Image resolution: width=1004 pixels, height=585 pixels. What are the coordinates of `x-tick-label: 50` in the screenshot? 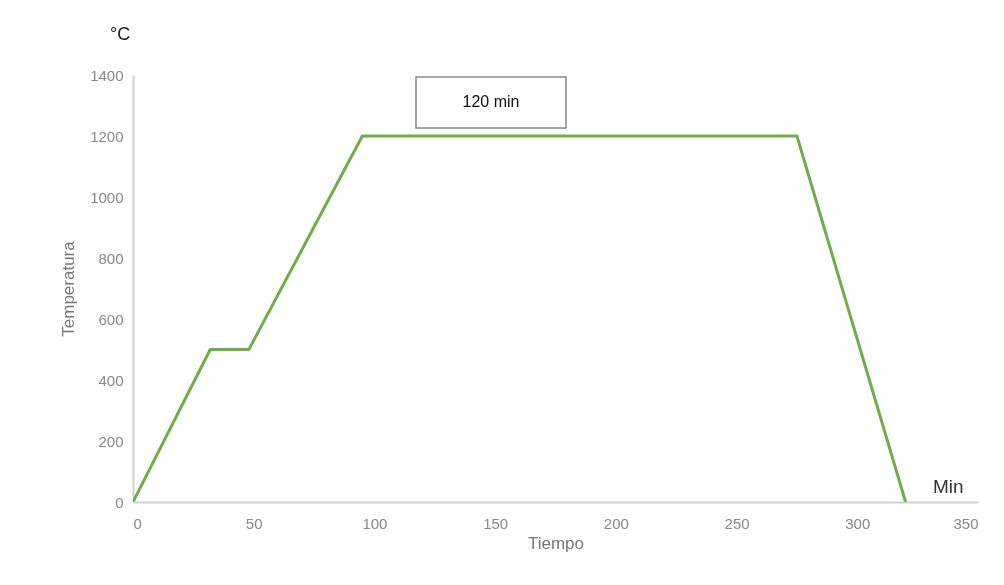 It's located at (254, 523).